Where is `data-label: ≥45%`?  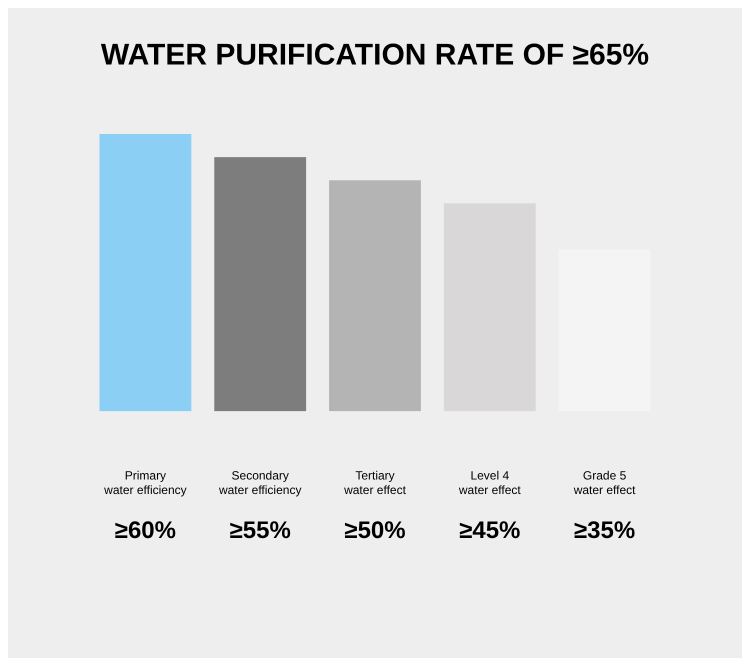
data-label: ≥45% is located at coordinates (489, 530).